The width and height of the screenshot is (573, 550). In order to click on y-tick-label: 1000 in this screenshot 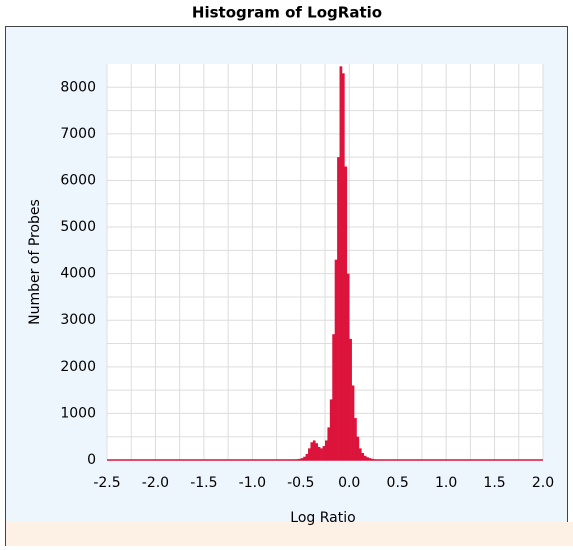, I will do `click(78, 413)`.